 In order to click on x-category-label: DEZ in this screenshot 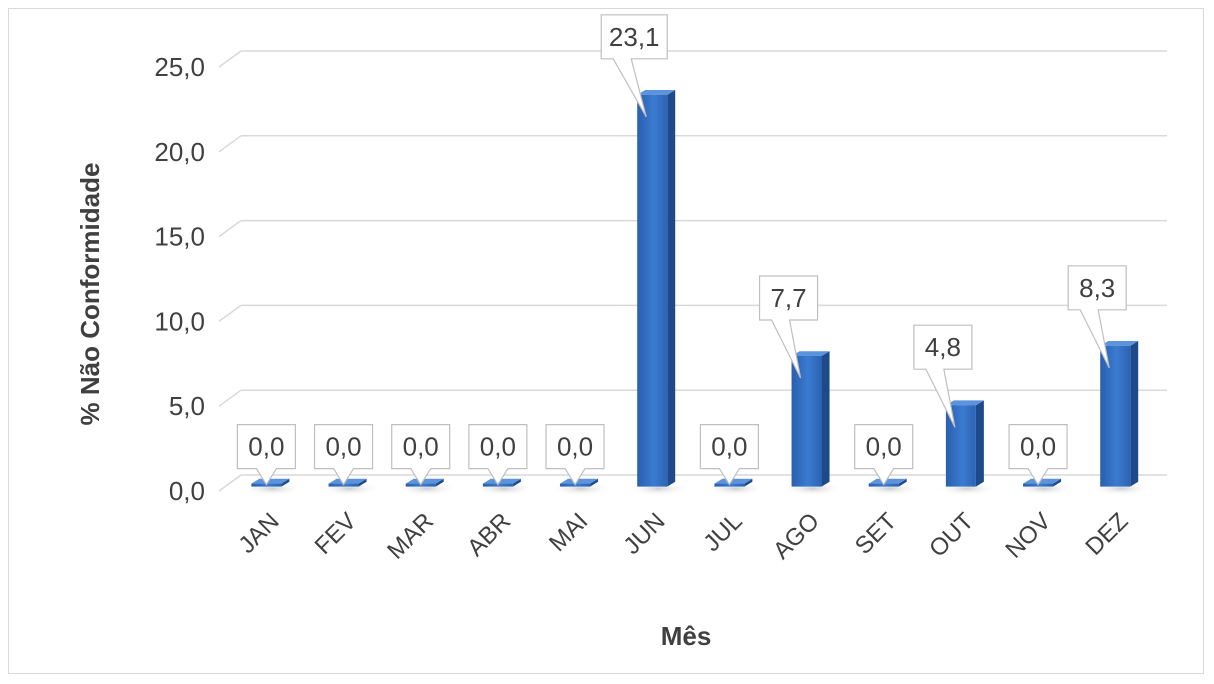, I will do `click(1106, 534)`.